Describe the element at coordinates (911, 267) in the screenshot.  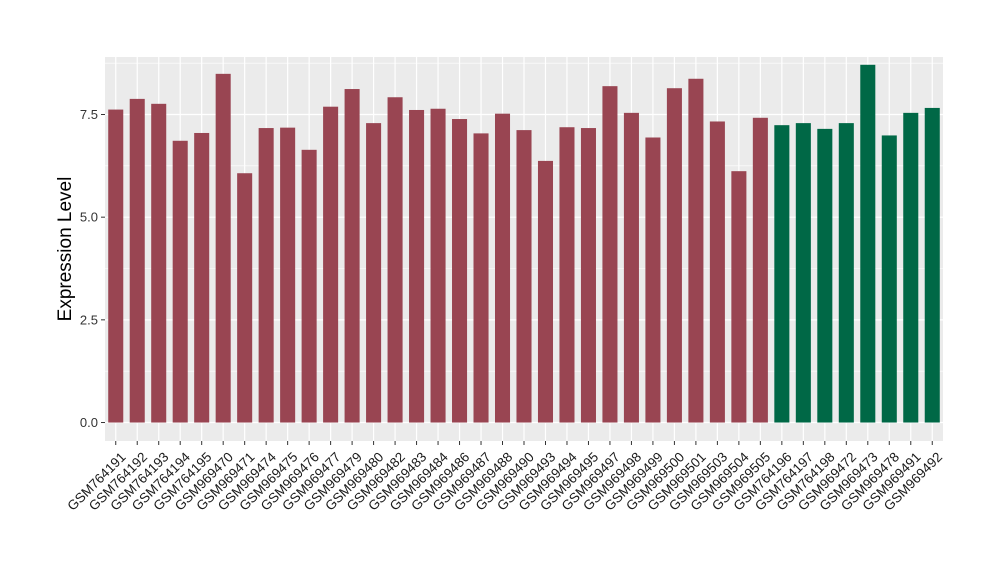
I see `bar-GSM969491` at that location.